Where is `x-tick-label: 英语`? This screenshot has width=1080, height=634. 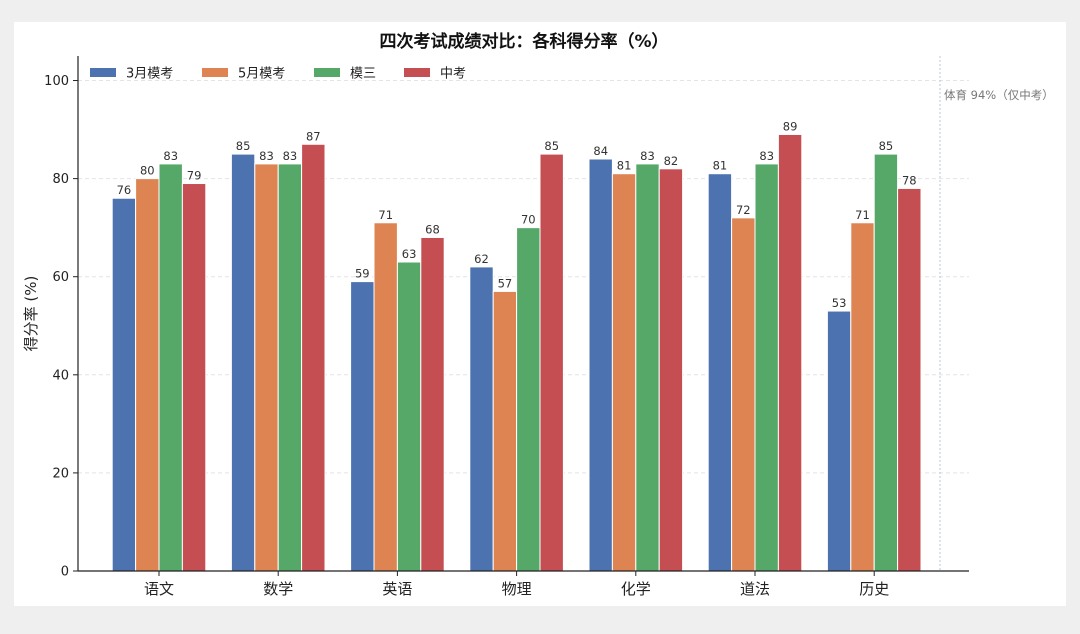
x-tick-label: 英语 is located at coordinates (397, 589).